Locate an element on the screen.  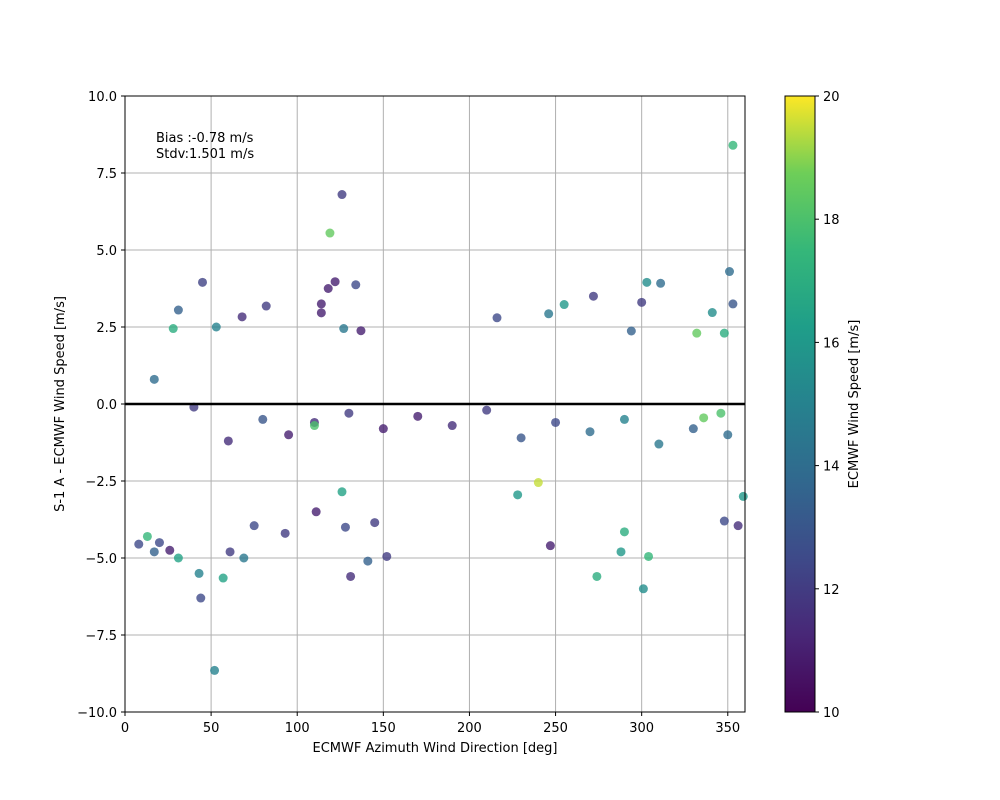
colorbar is located at coordinates (800, 404).